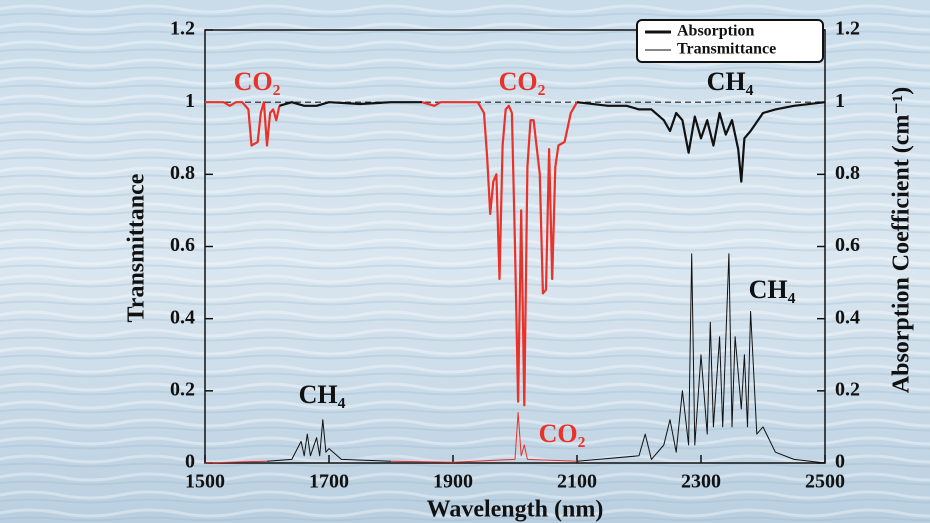 The height and width of the screenshot is (523, 930). Describe the element at coordinates (726, 49) in the screenshot. I see `legend-label: Transmittance` at that location.